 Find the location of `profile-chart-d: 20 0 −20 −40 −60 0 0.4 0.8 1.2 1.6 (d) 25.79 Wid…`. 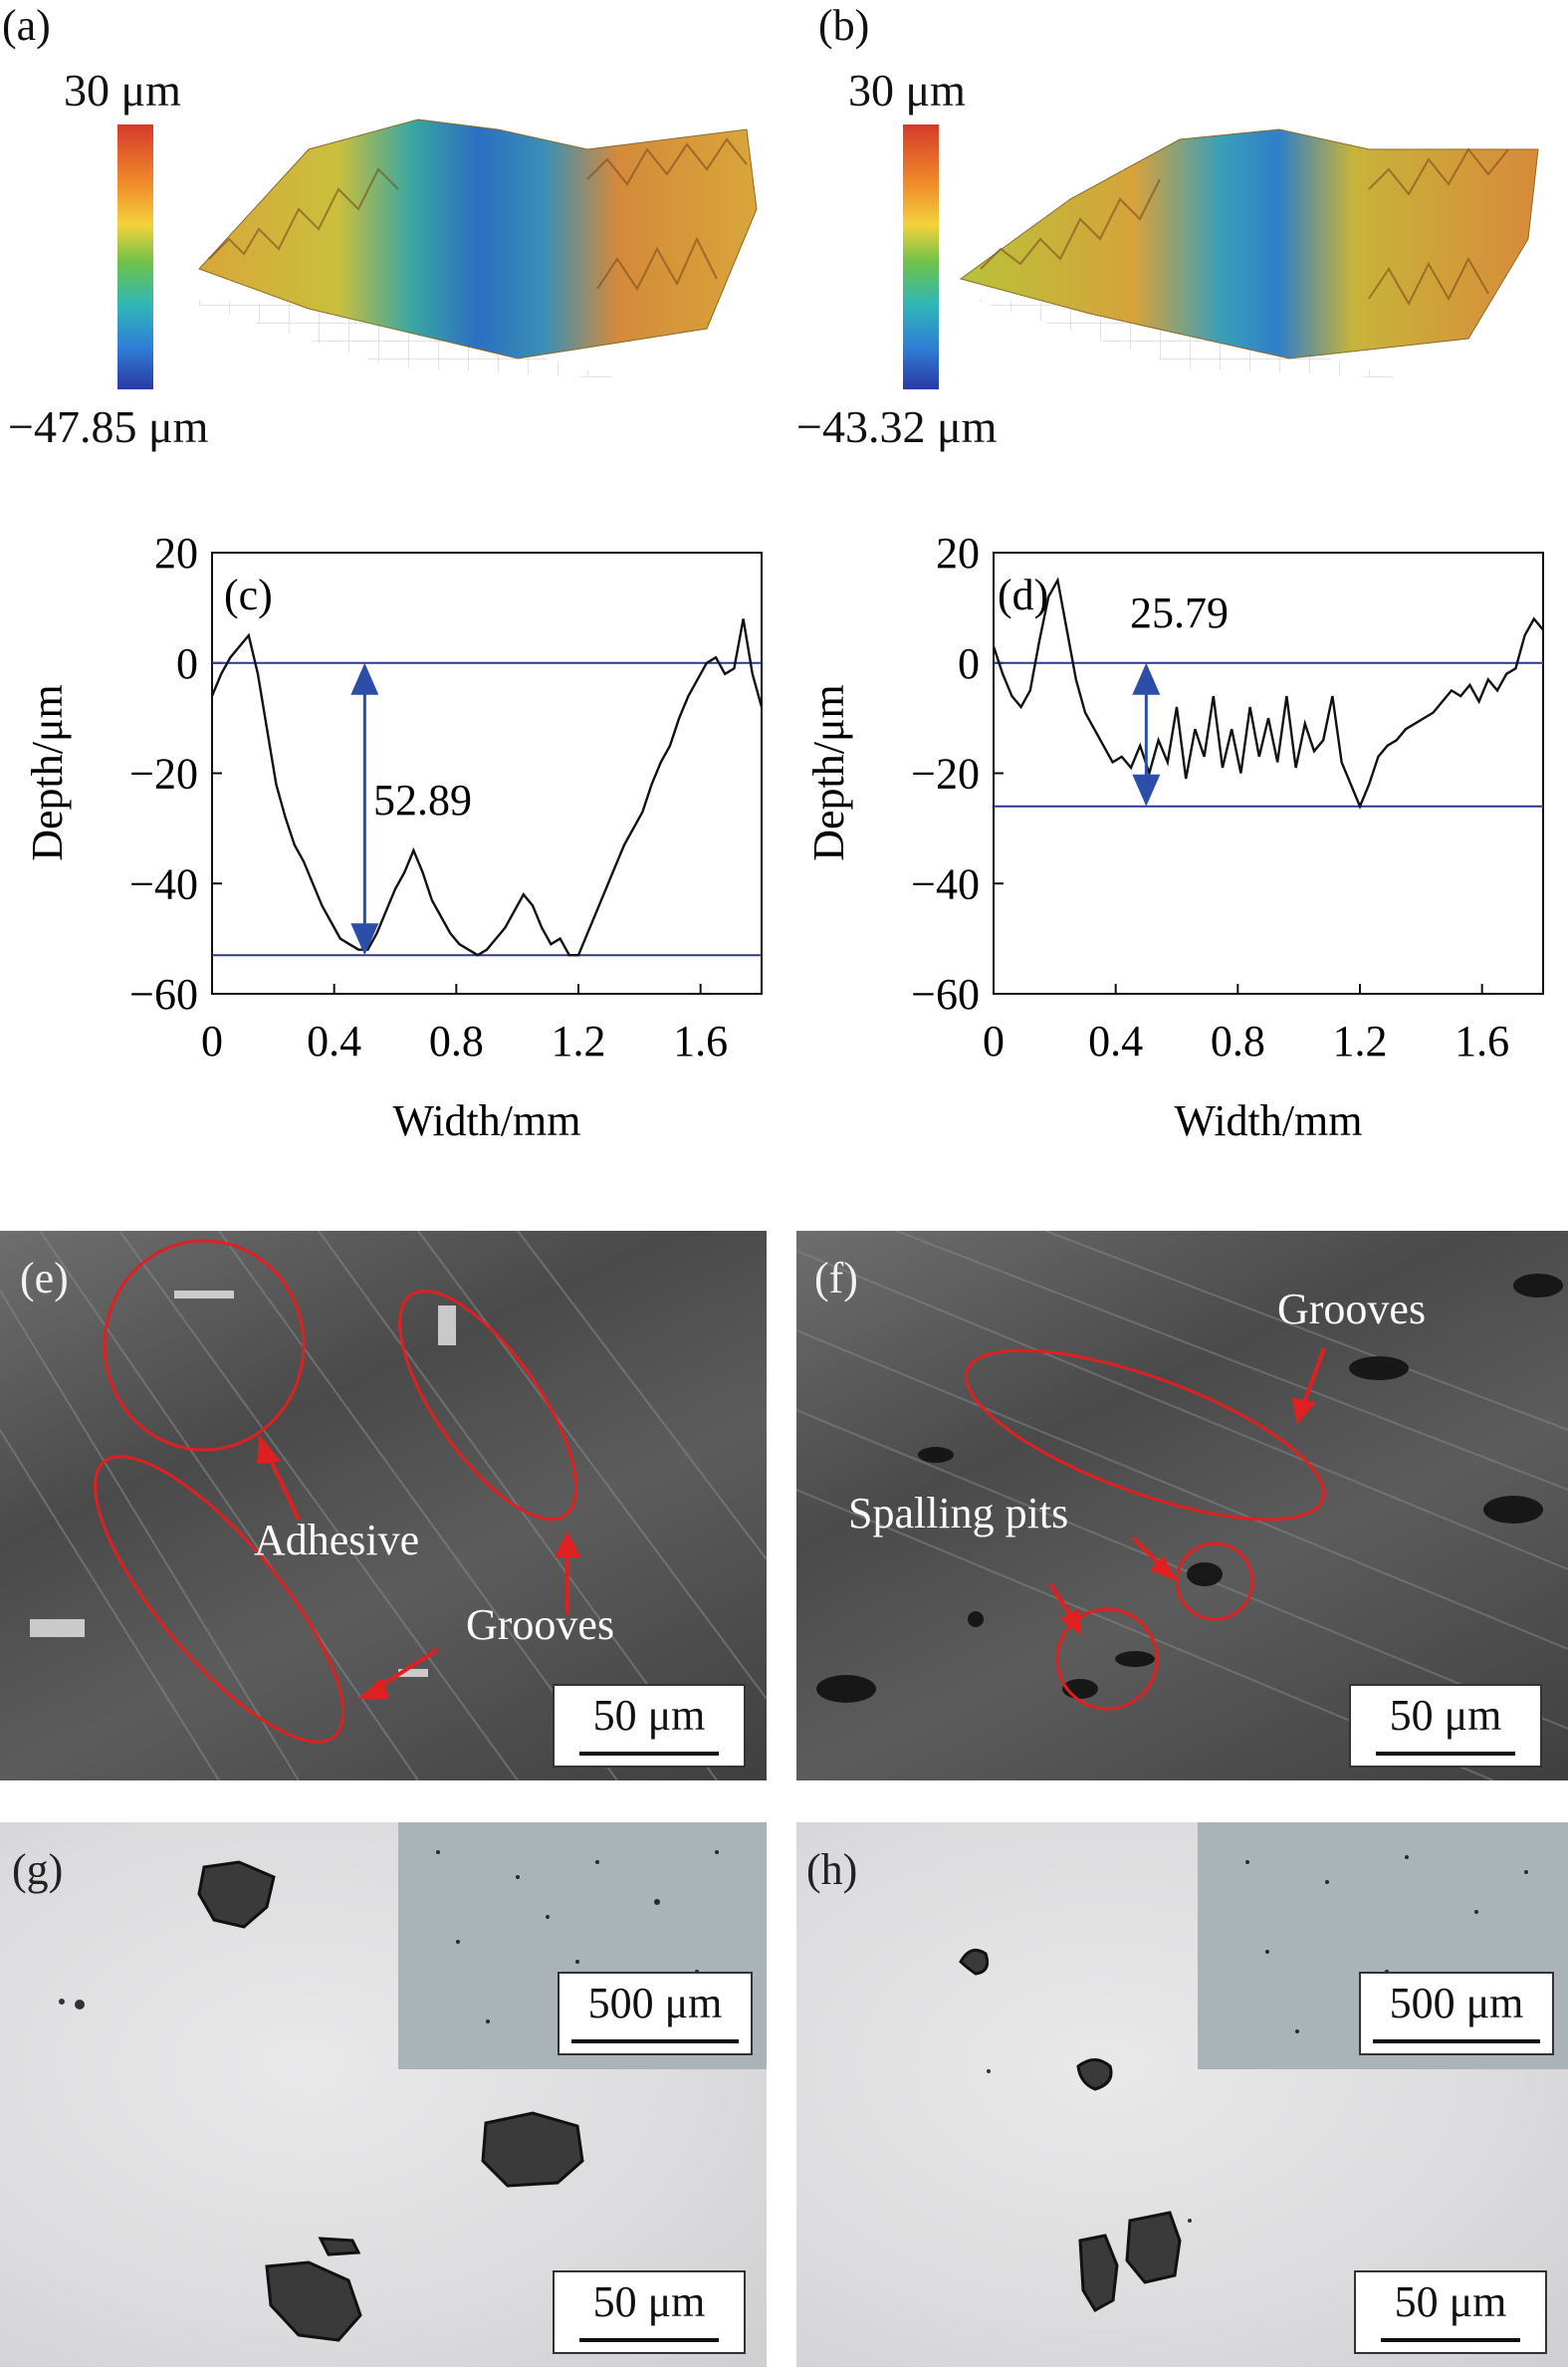

profile-chart-d: 20 0 −20 −40 −60 0 0.4 0.8 1.2 1.6 (d) 25.79 Wid… is located at coordinates (1174, 837).